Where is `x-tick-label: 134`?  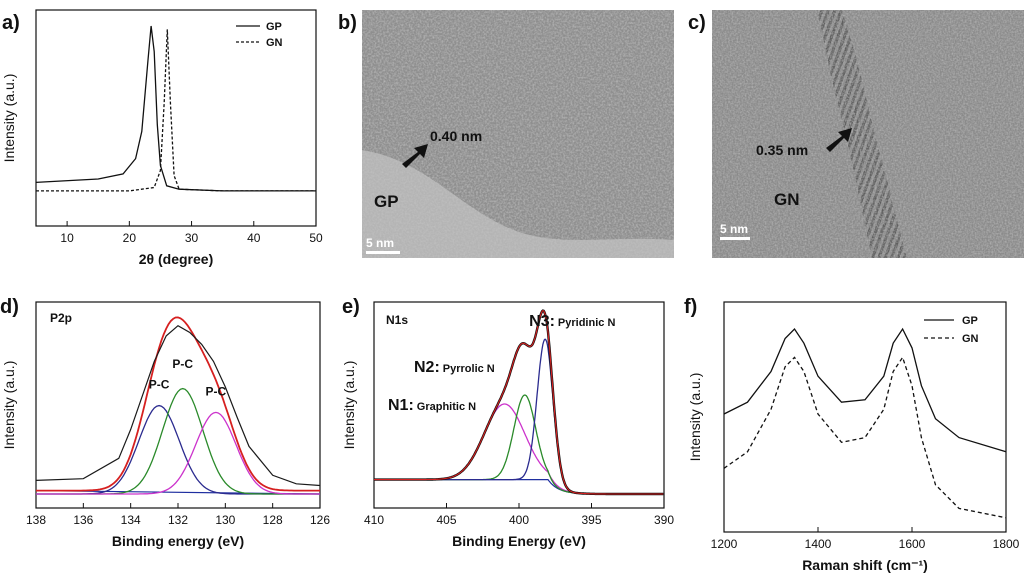 x-tick-label: 134 is located at coordinates (131, 520).